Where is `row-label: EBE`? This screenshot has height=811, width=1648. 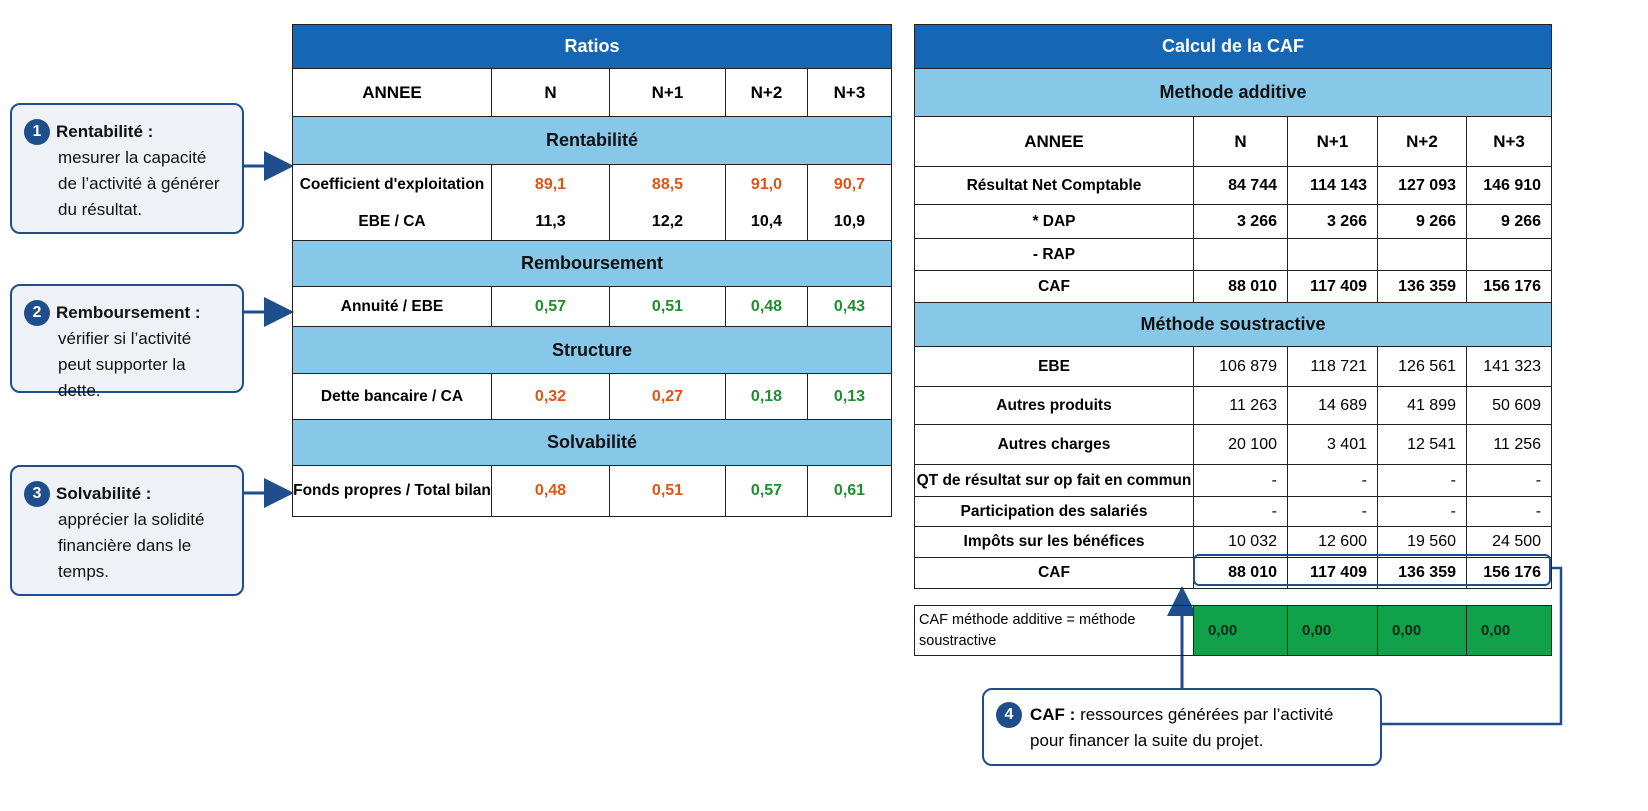 row-label: EBE is located at coordinates (1054, 366).